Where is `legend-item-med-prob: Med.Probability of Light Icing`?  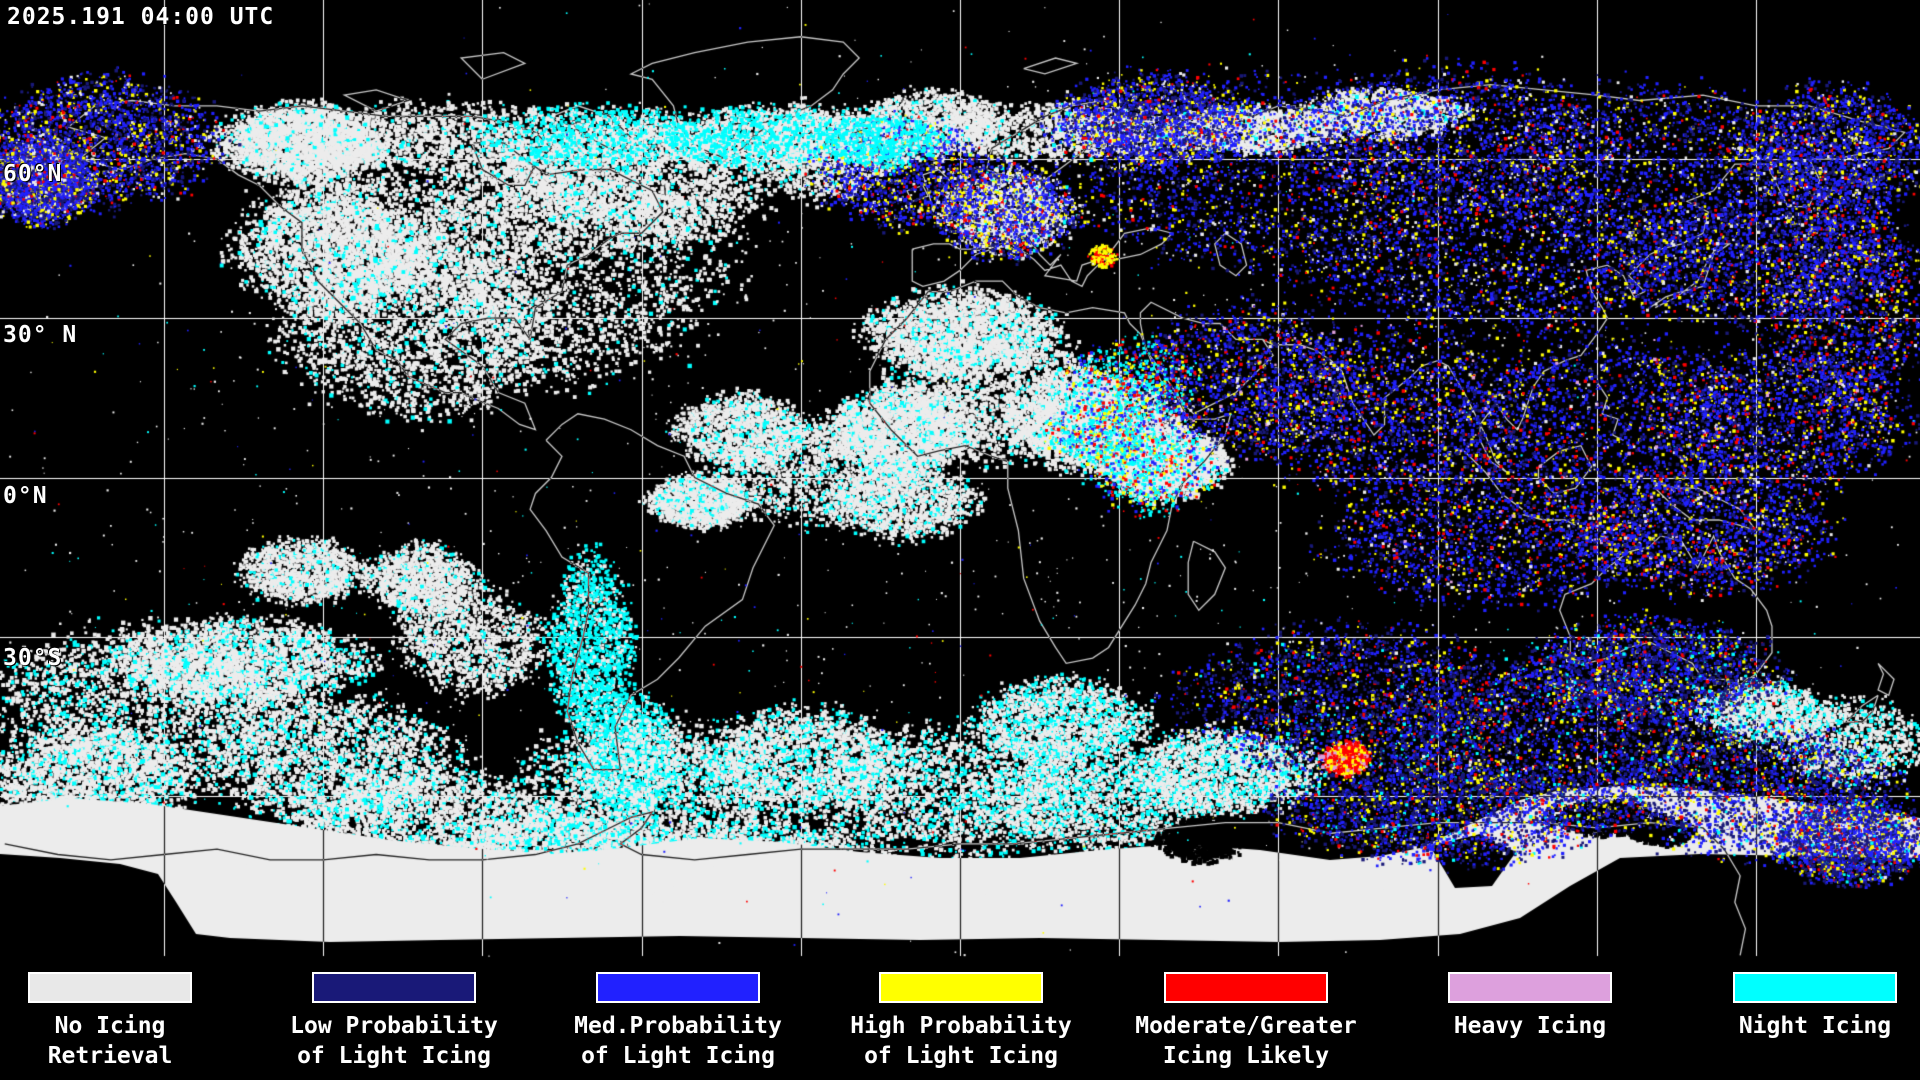
legend-item-med-prob: Med.Probability of Light Icing is located at coordinates (678, 1021).